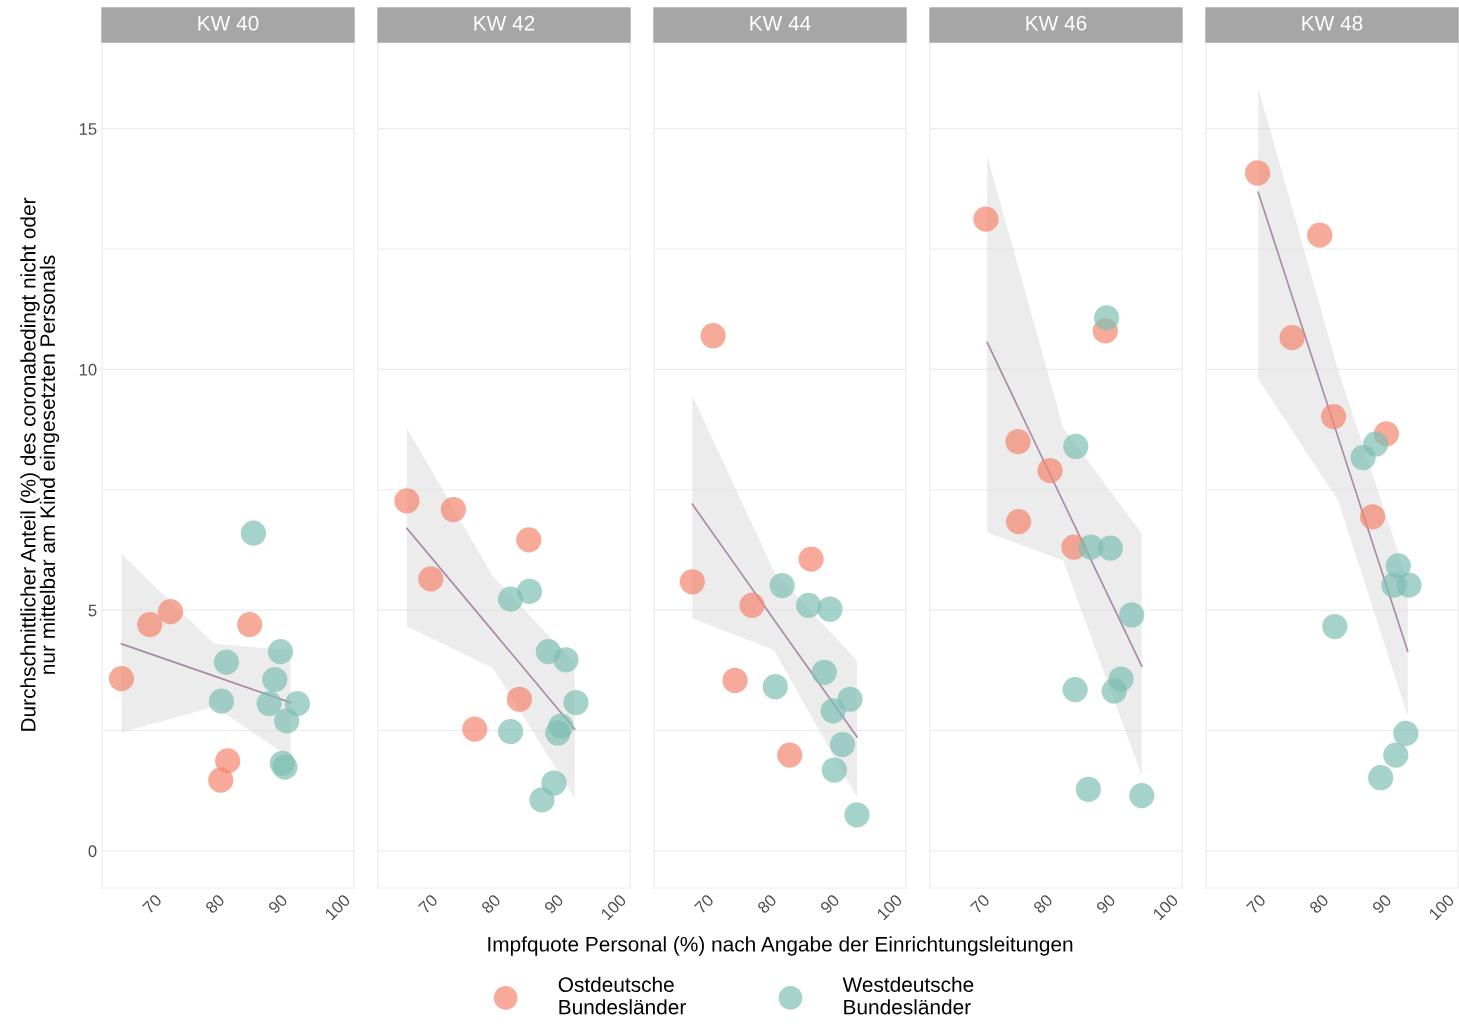  Describe the element at coordinates (780, 946) in the screenshot. I see `x-axis-title: Impfquote Personal (%) nach Angabe der Einrichtungsleitungen` at that location.